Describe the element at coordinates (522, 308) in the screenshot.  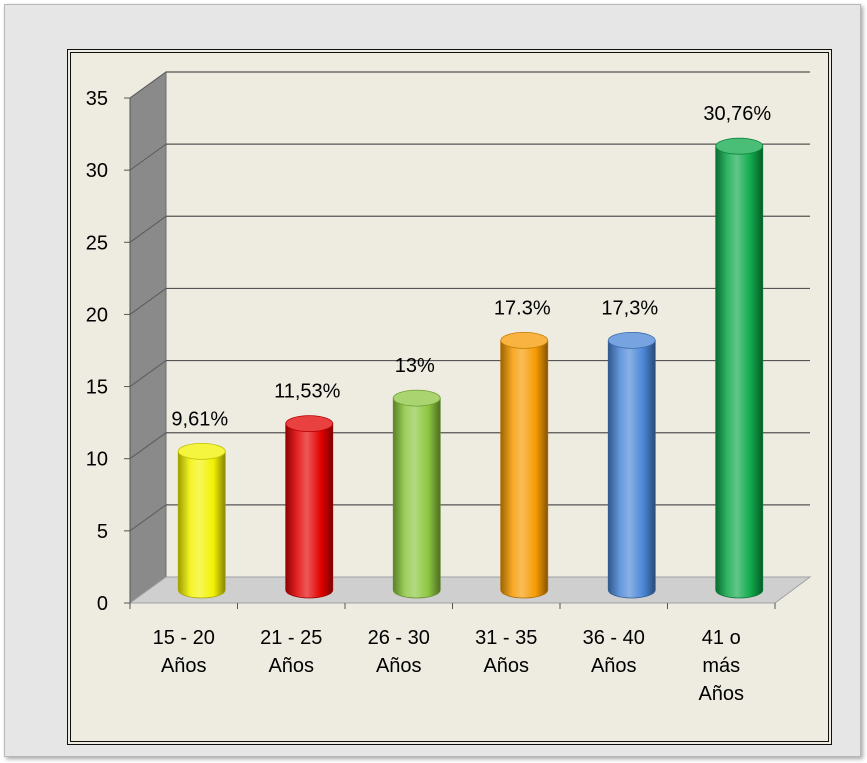
I see `data-label: 17.3%` at that location.